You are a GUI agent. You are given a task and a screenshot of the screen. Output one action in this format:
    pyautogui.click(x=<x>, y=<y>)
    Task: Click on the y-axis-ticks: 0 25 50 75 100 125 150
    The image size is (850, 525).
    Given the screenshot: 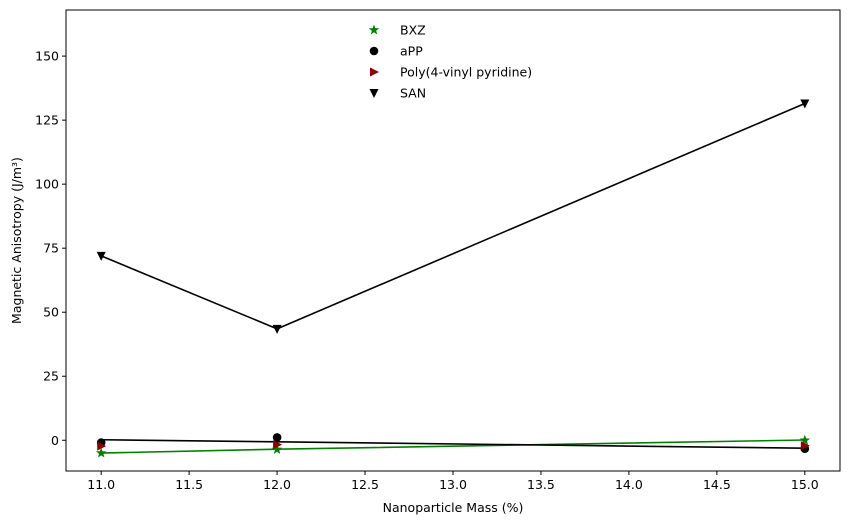 What is the action you would take?
    pyautogui.click(x=50, y=248)
    